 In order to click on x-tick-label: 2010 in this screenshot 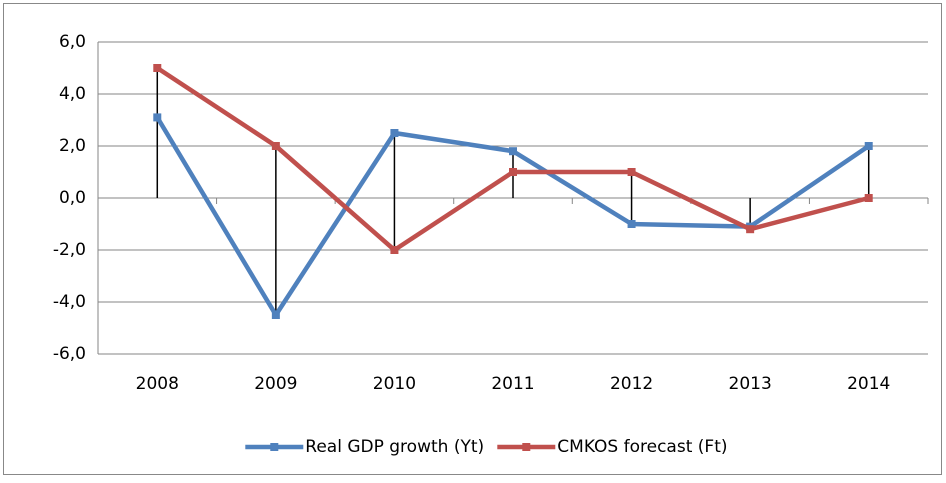, I will do `click(394, 384)`.